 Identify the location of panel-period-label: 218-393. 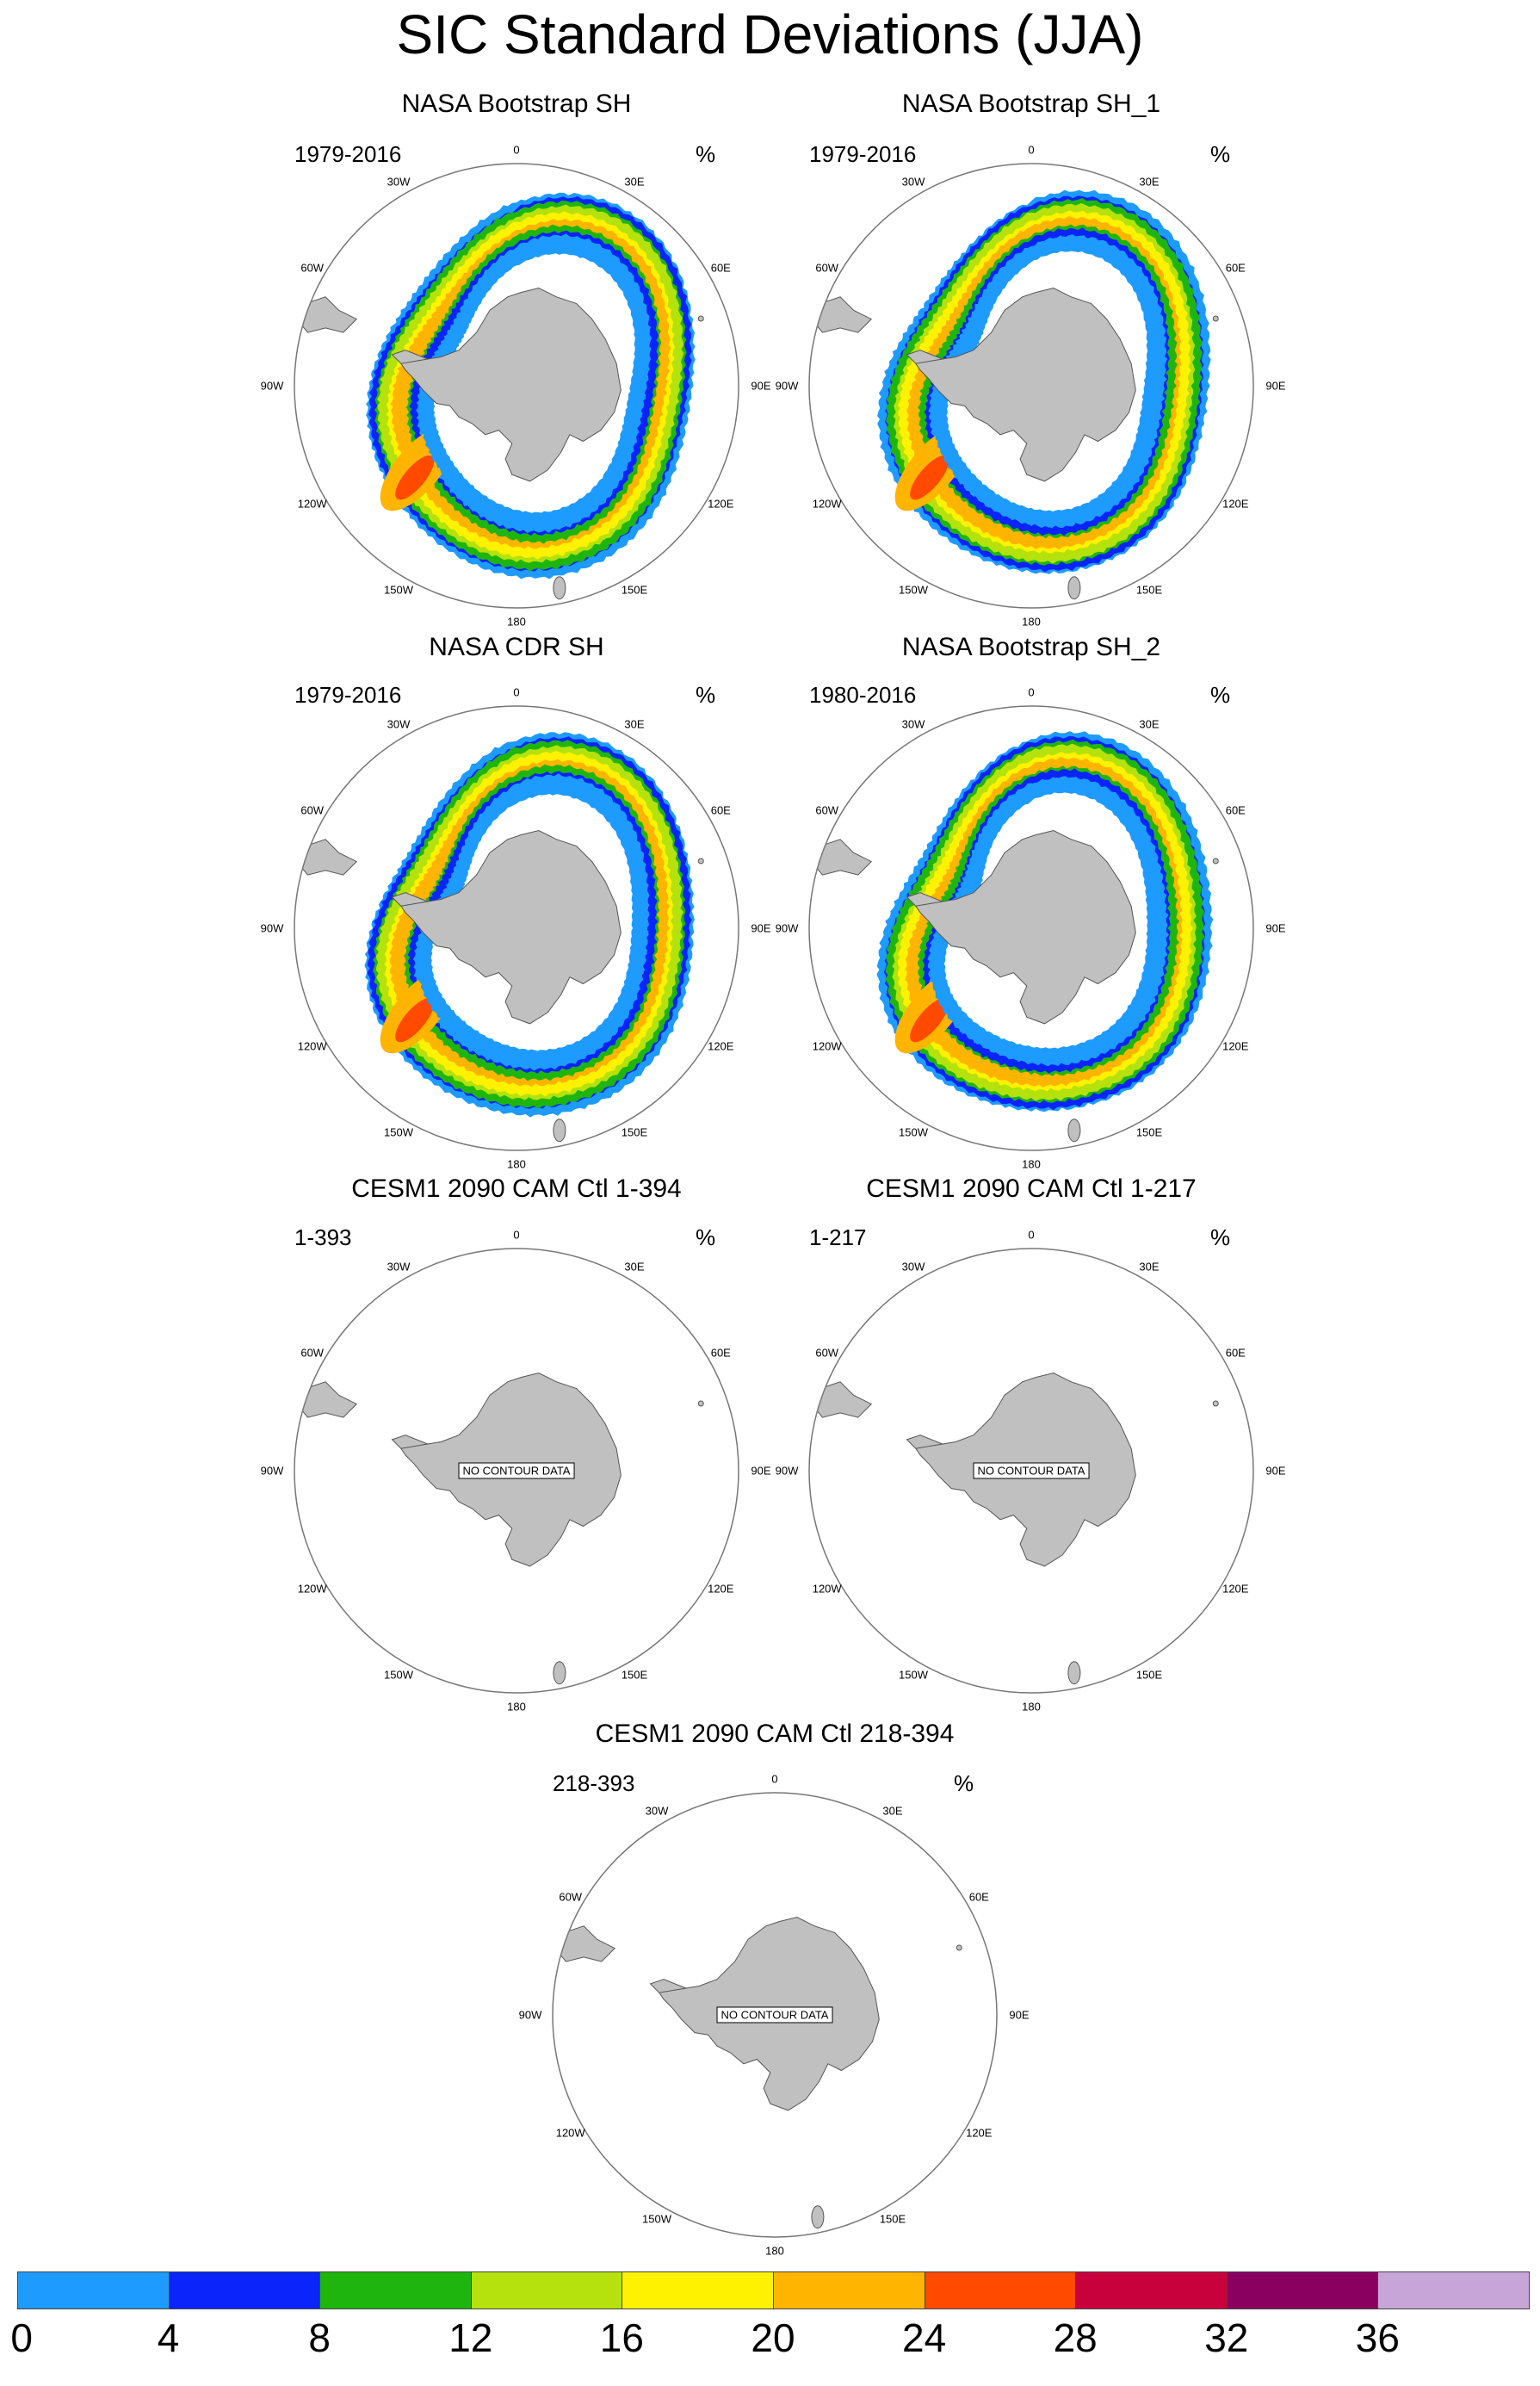
(594, 1783).